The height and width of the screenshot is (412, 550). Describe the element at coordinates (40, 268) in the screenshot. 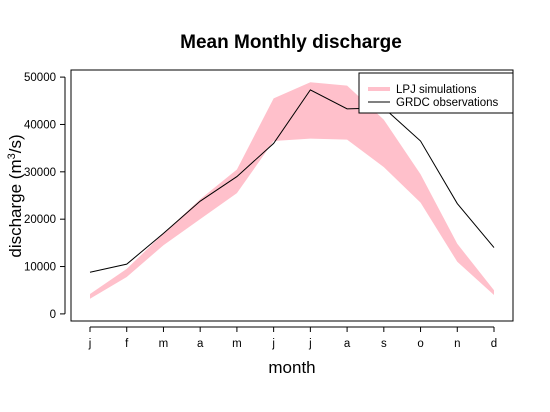

I see `y-tick-label: 10000` at that location.